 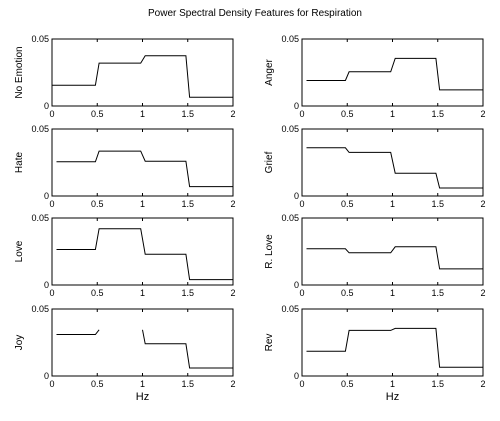 I want to click on y-axis-label: Joy, so click(x=19, y=343).